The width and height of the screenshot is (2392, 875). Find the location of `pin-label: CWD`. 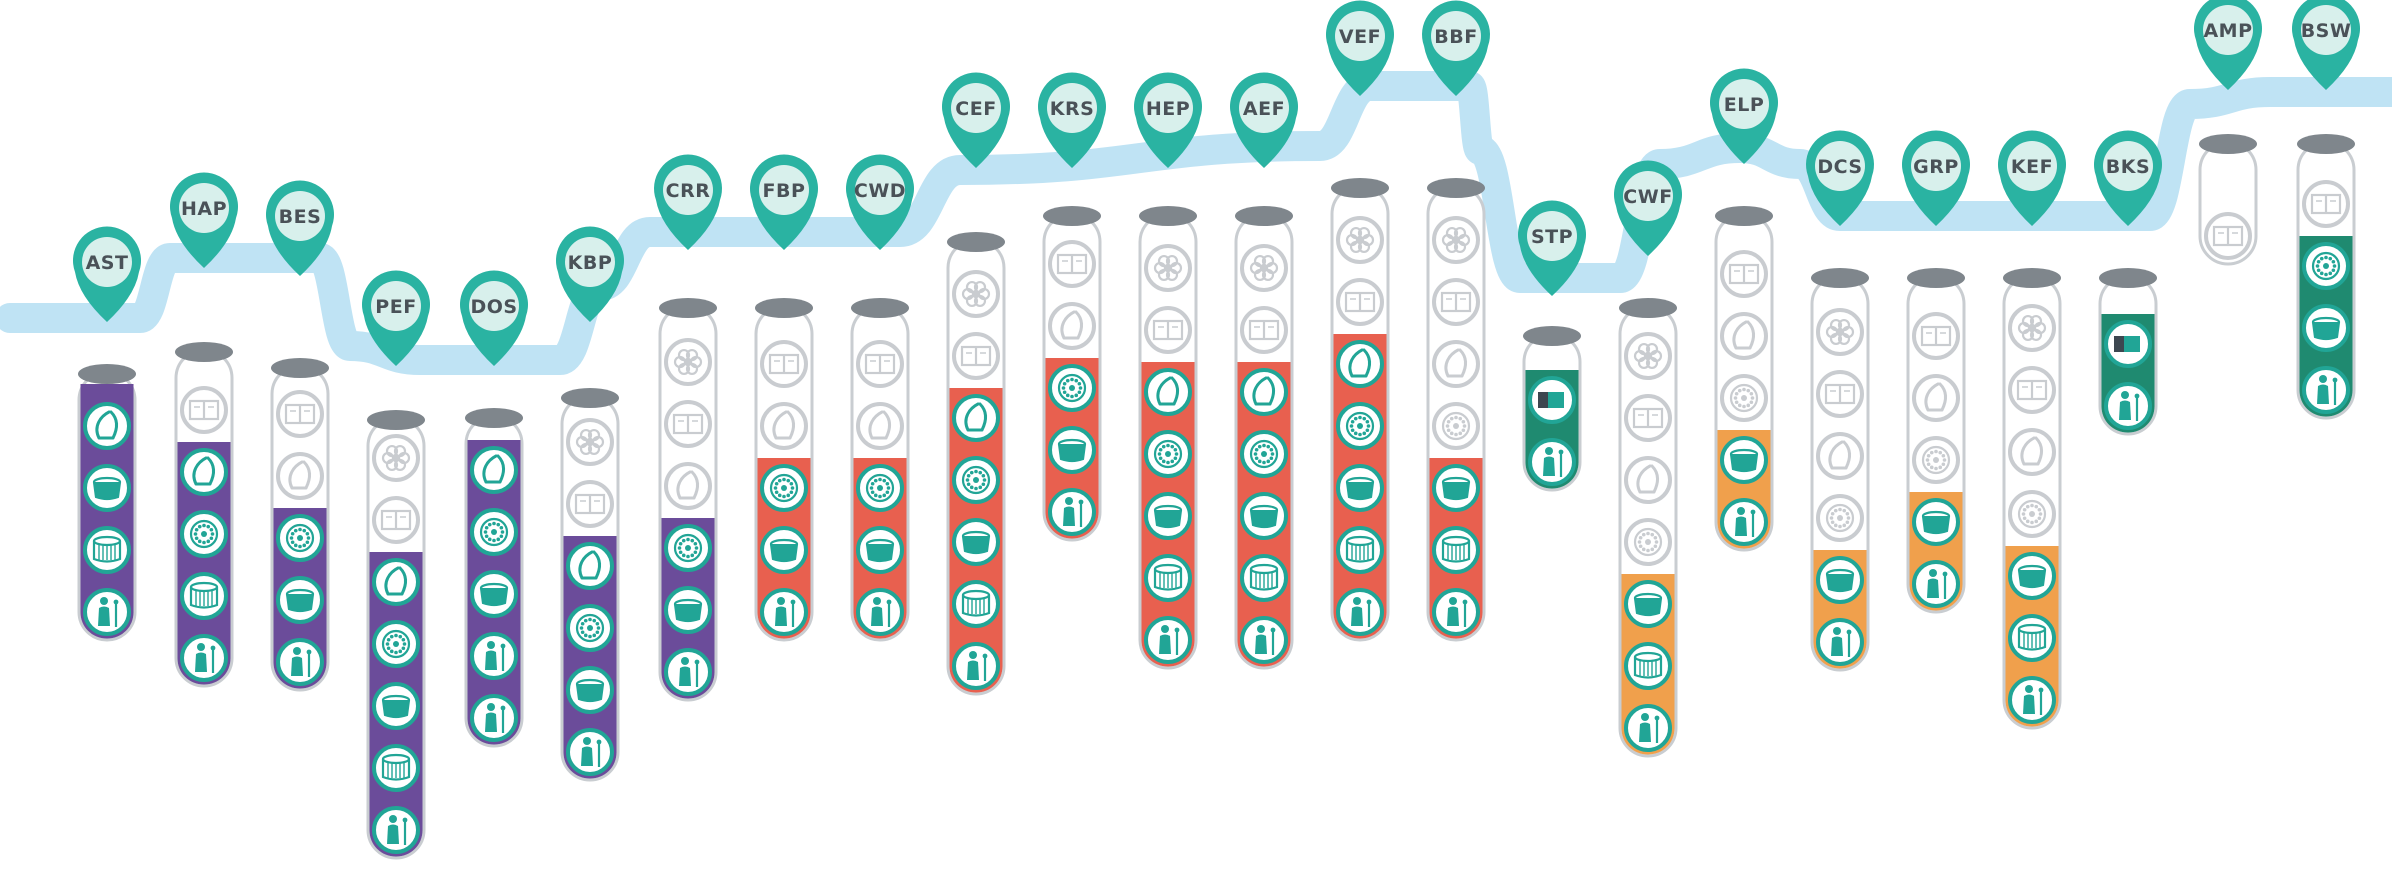

pin-label: CWD is located at coordinates (880, 191).